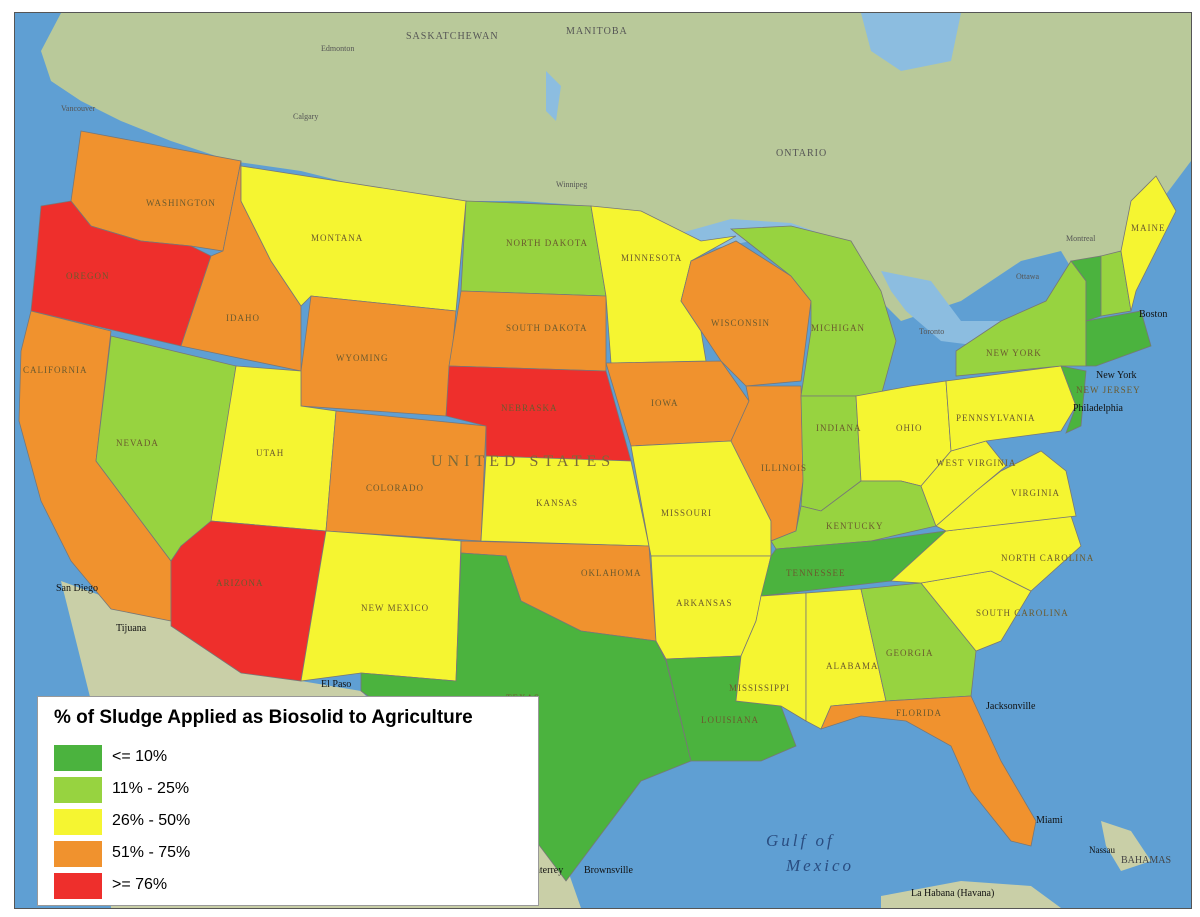 The width and height of the screenshot is (1200, 917). I want to click on state-label-arkansas: ARKANSAS, so click(704, 603).